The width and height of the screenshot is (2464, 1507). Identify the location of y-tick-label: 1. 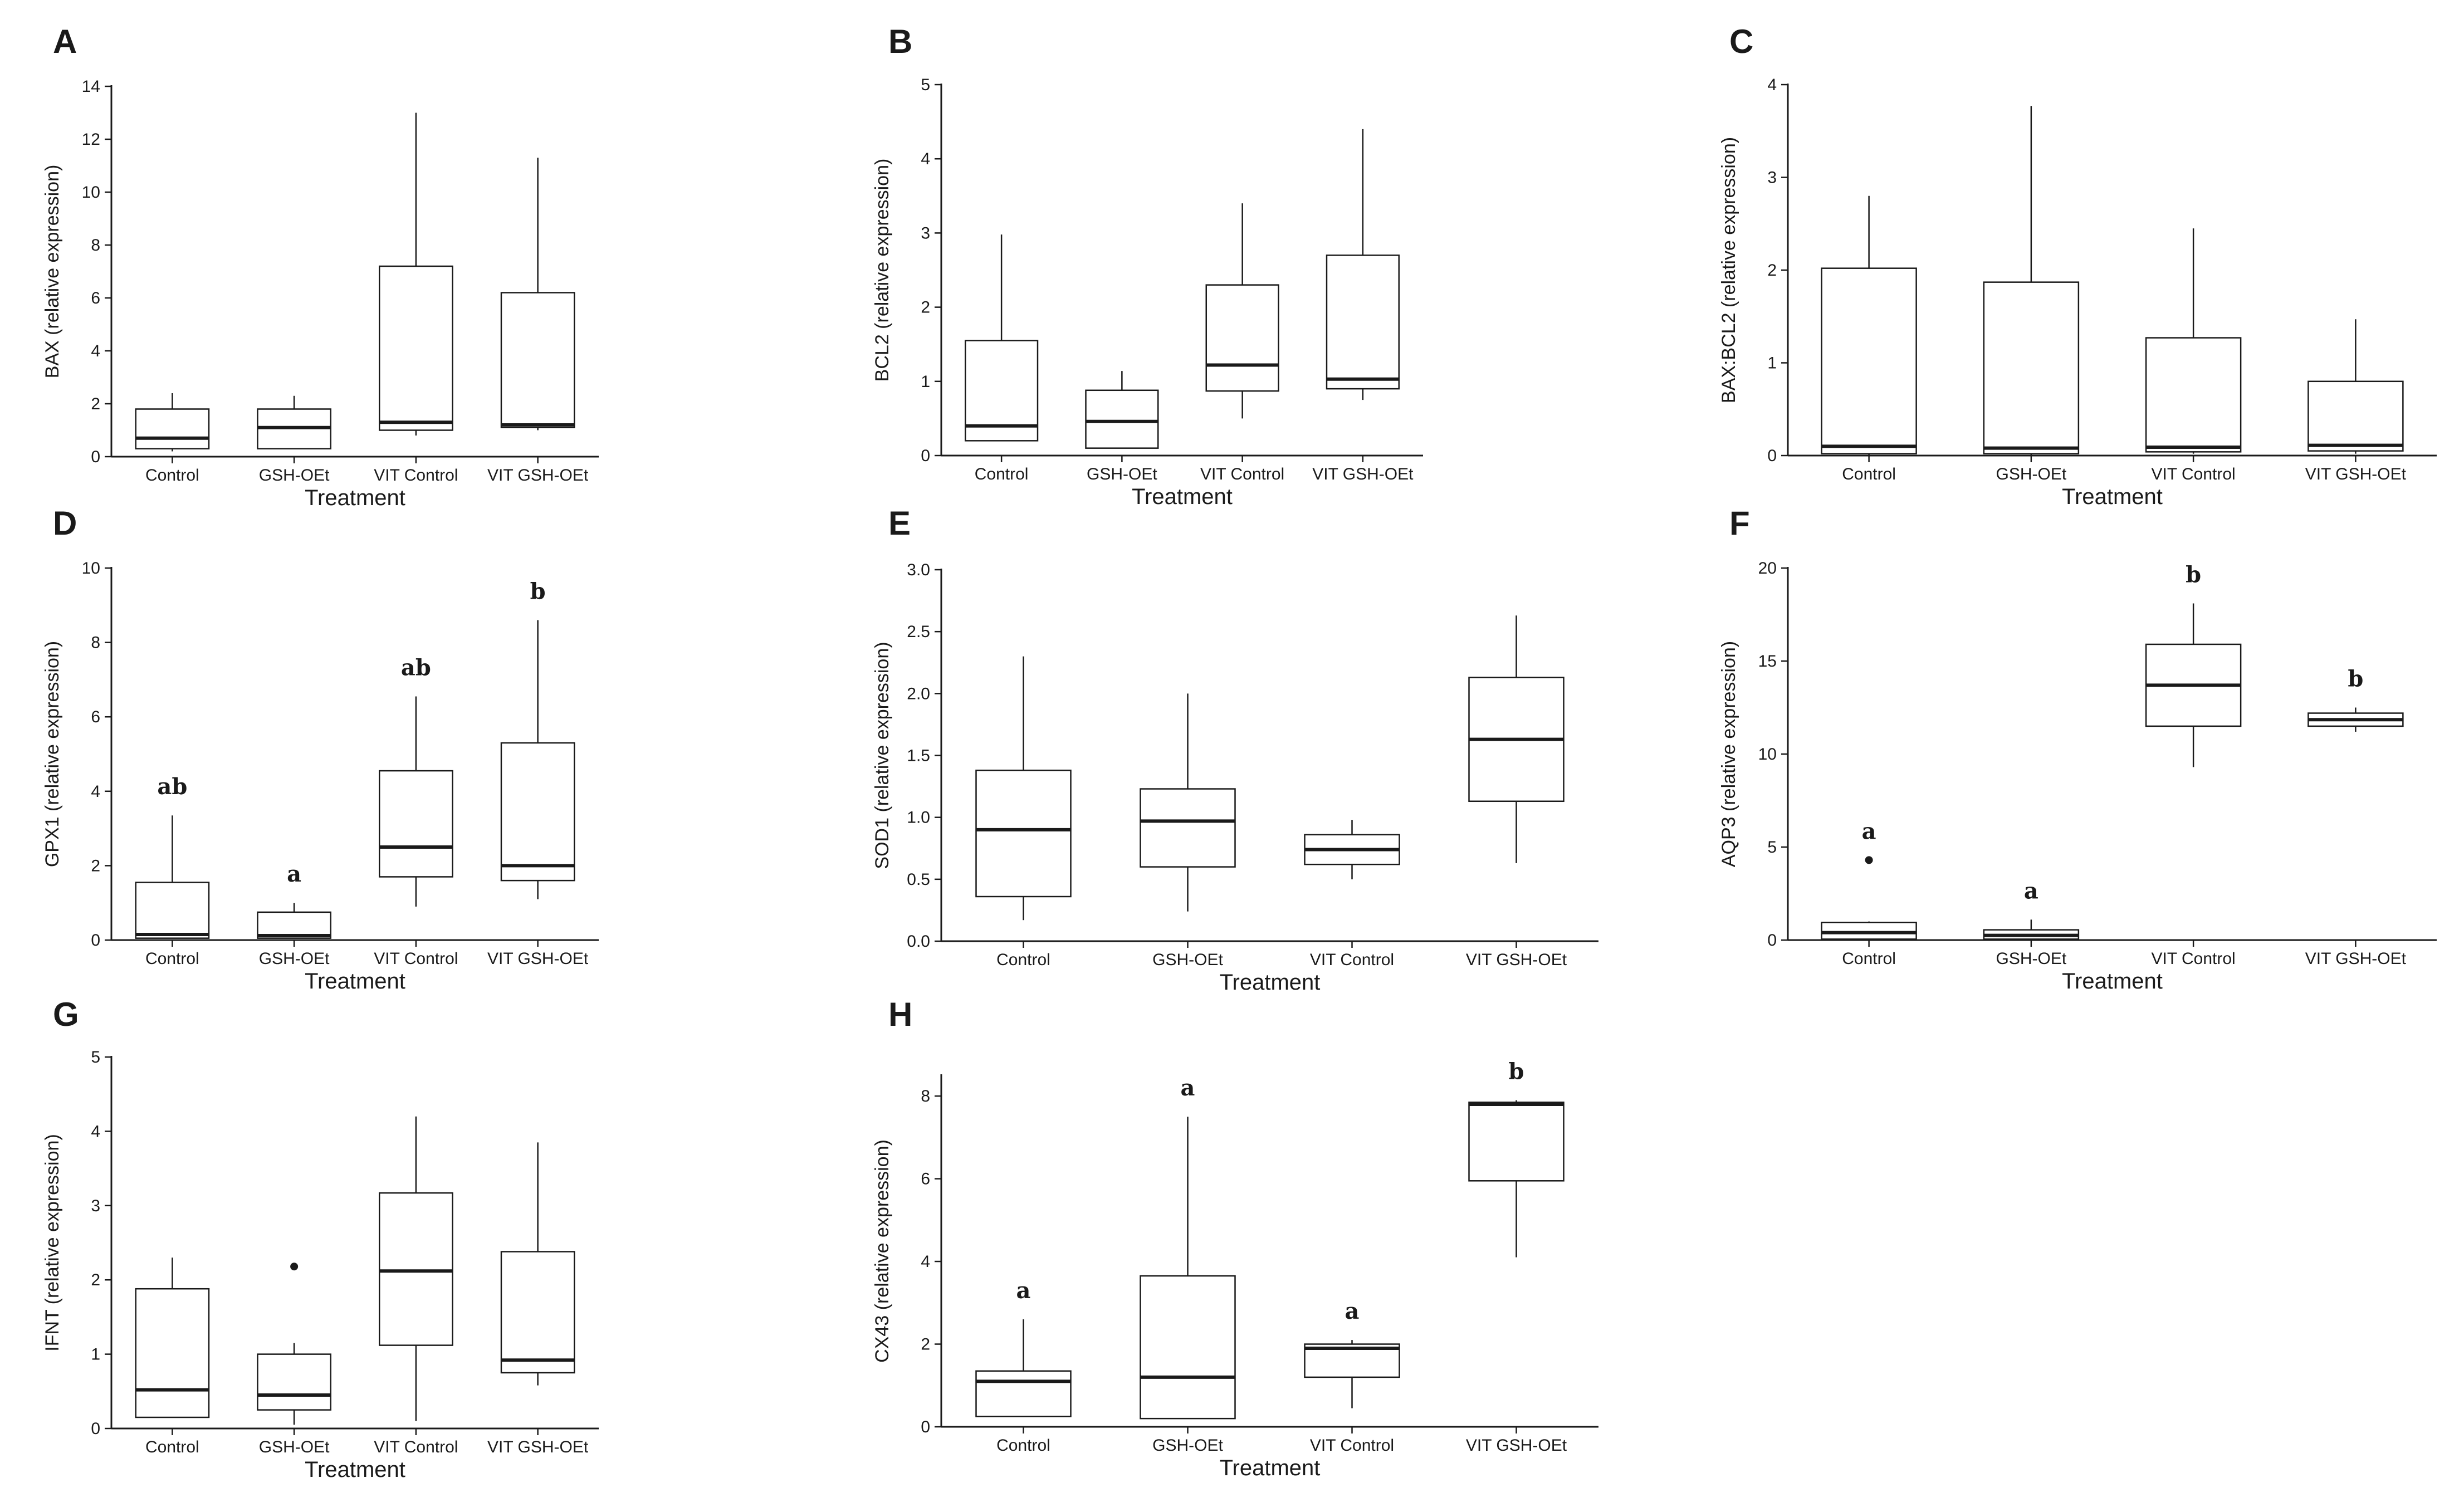
(1772, 363).